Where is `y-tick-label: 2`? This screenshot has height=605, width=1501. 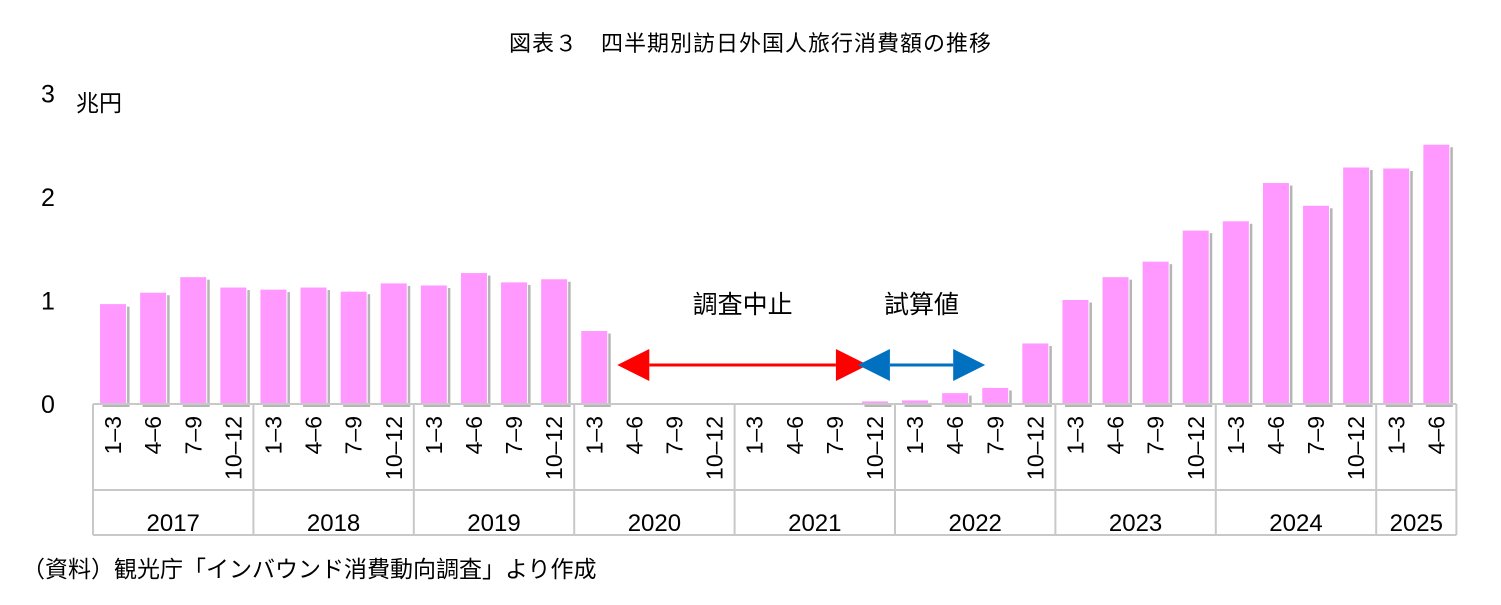 y-tick-label: 2 is located at coordinates (48, 198).